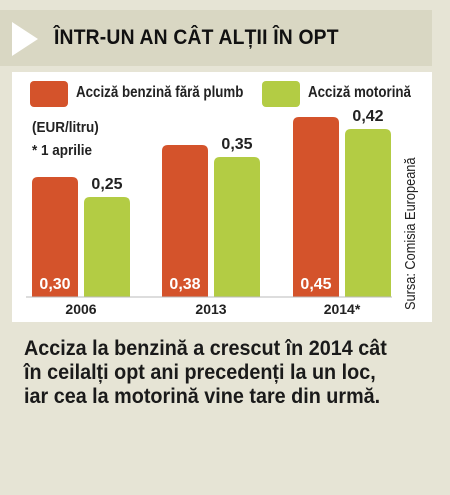 The height and width of the screenshot is (495, 450). What do you see at coordinates (367, 116) in the screenshot?
I see `data-label-diesel: 0,42` at bounding box center [367, 116].